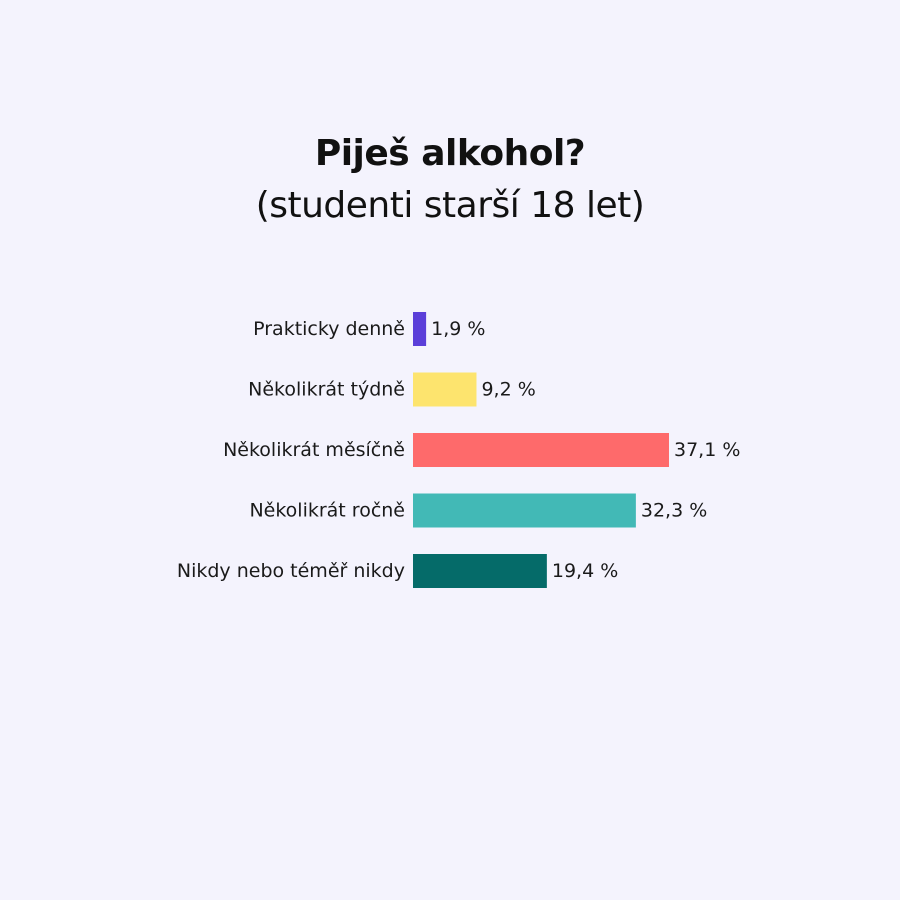  I want to click on category-label-3: Několikrát ročně, so click(327, 511).